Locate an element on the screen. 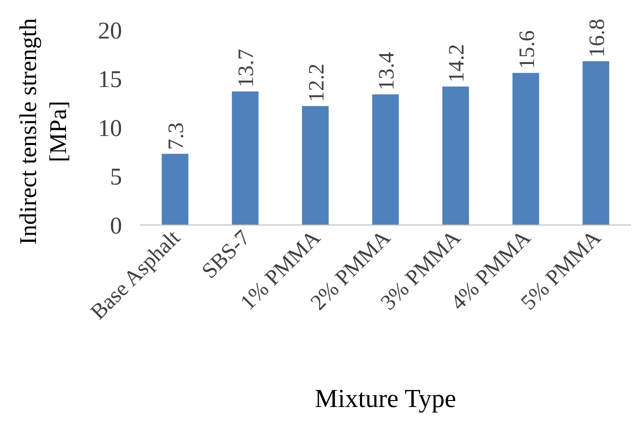 This screenshot has height=425, width=641. y-tick-label: 15 is located at coordinates (110, 80).